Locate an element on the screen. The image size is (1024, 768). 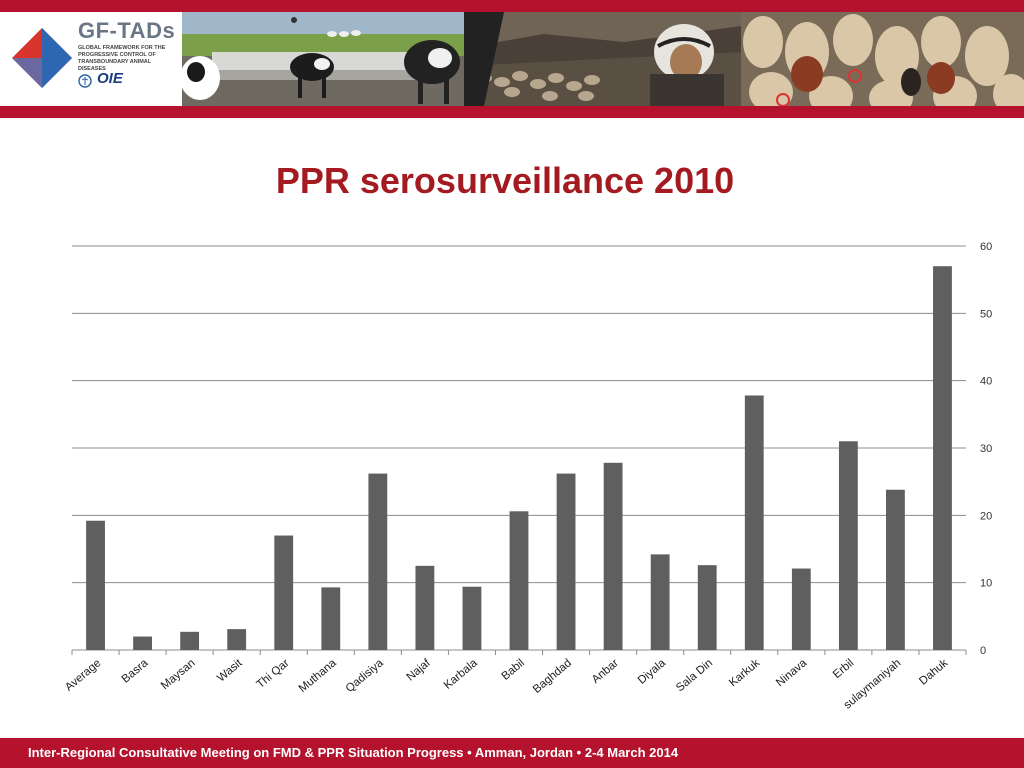
bar-babil is located at coordinates (519, 580).